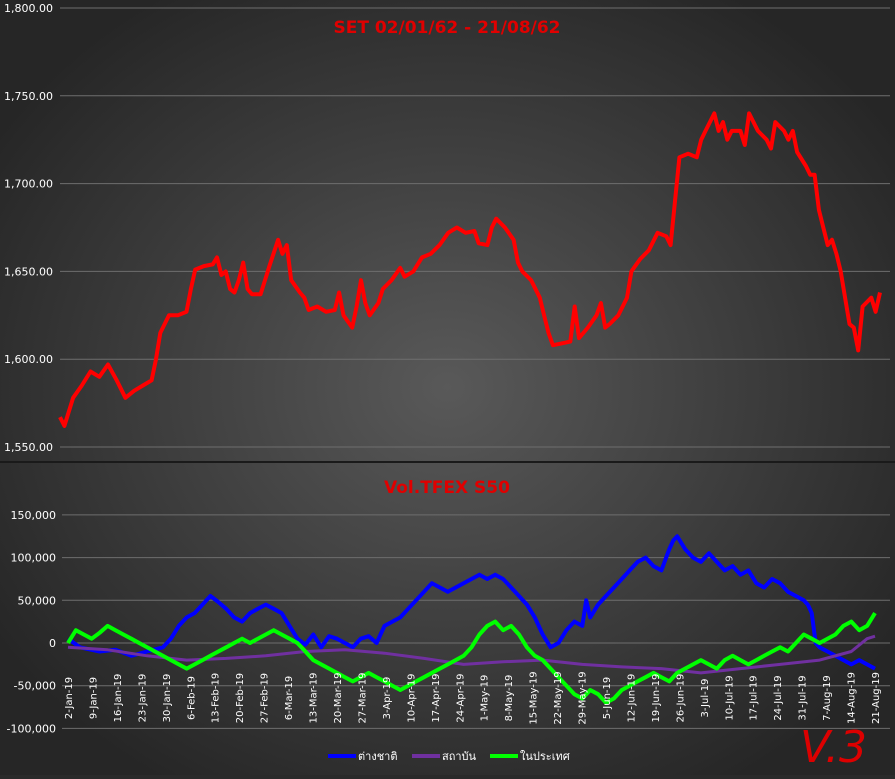 Image resolution: width=895 pixels, height=779 pixels. Describe the element at coordinates (191, 698) in the screenshot. I see `x-tick-label: 6-Feb-19` at that location.